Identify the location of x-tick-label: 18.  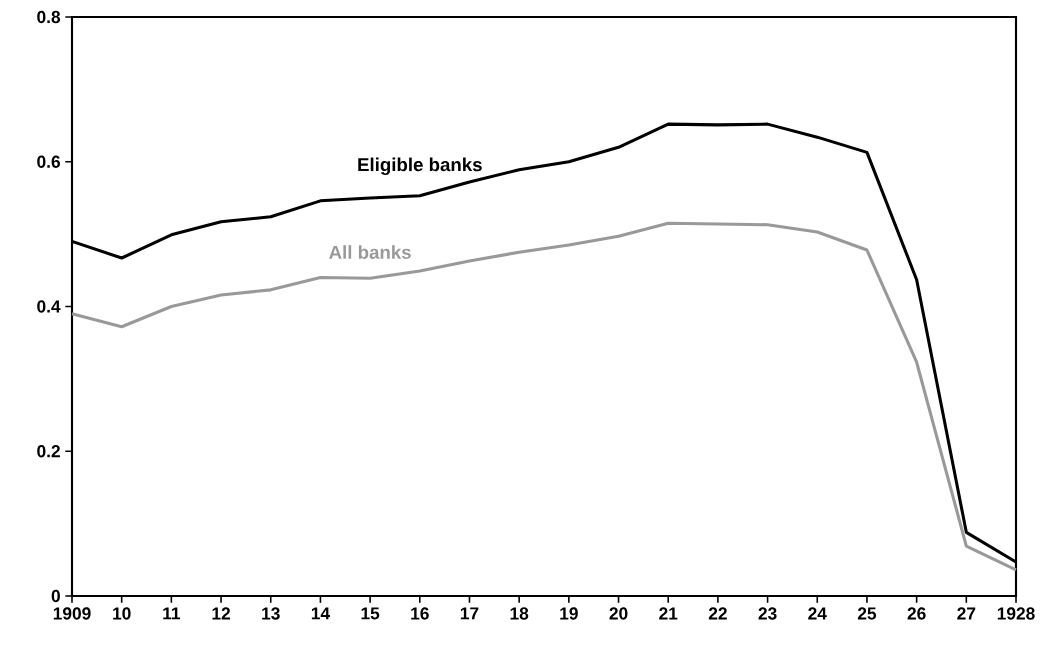
(519, 613).